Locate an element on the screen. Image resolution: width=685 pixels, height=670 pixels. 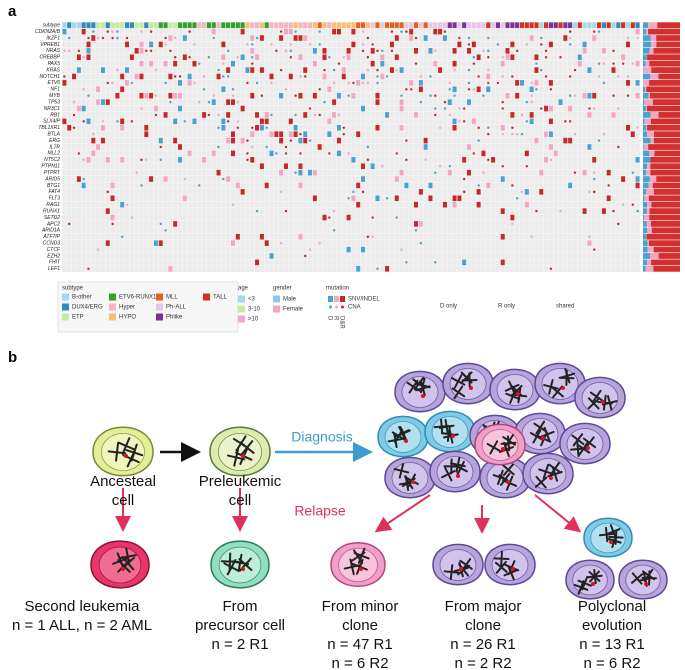
row-label: MLL2 is located at coordinates (53, 154).